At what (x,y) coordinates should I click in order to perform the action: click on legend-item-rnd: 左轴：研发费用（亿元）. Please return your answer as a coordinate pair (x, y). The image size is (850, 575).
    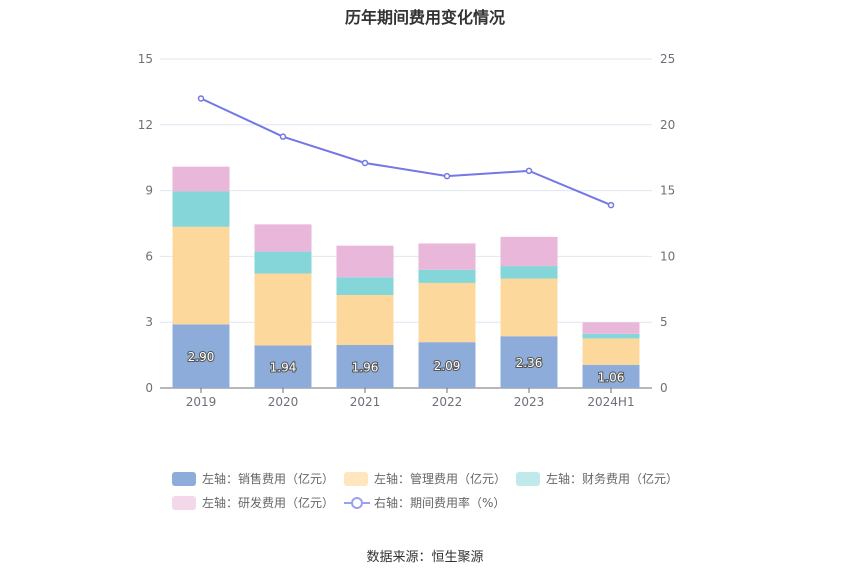
    Looking at the image, I should click on (253, 502).